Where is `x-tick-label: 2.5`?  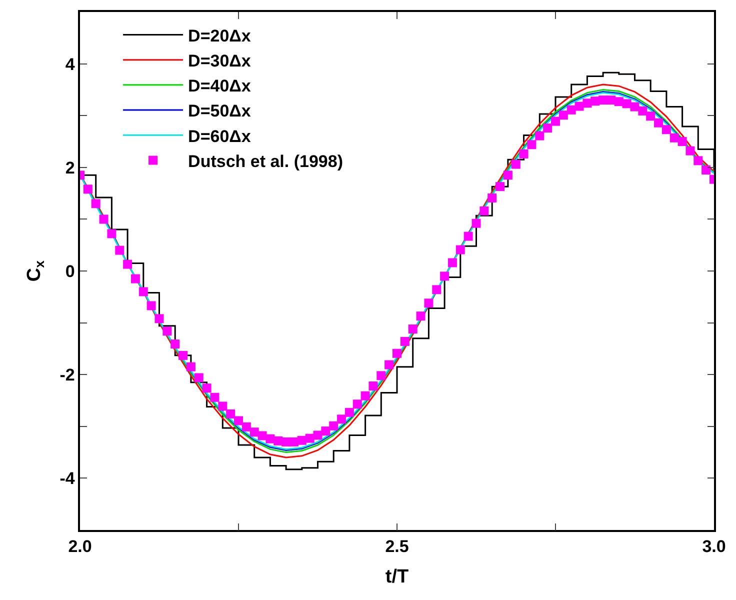 x-tick-label: 2.5 is located at coordinates (397, 546).